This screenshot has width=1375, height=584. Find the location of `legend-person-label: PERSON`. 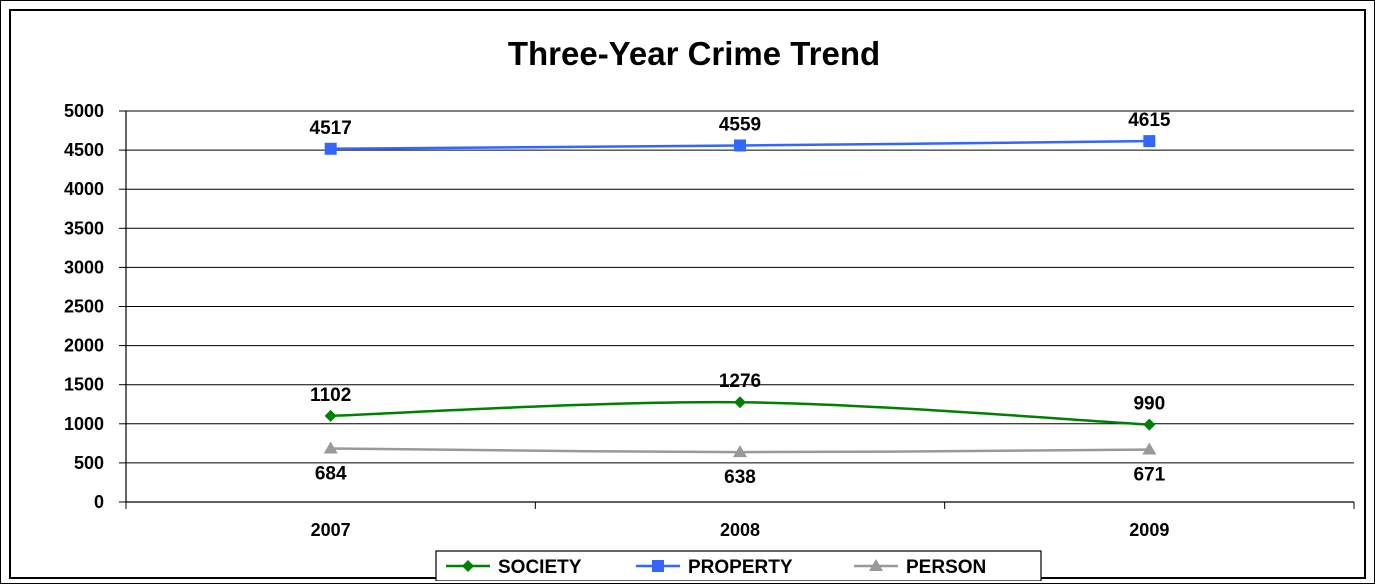

legend-person-label: PERSON is located at coordinates (946, 567).